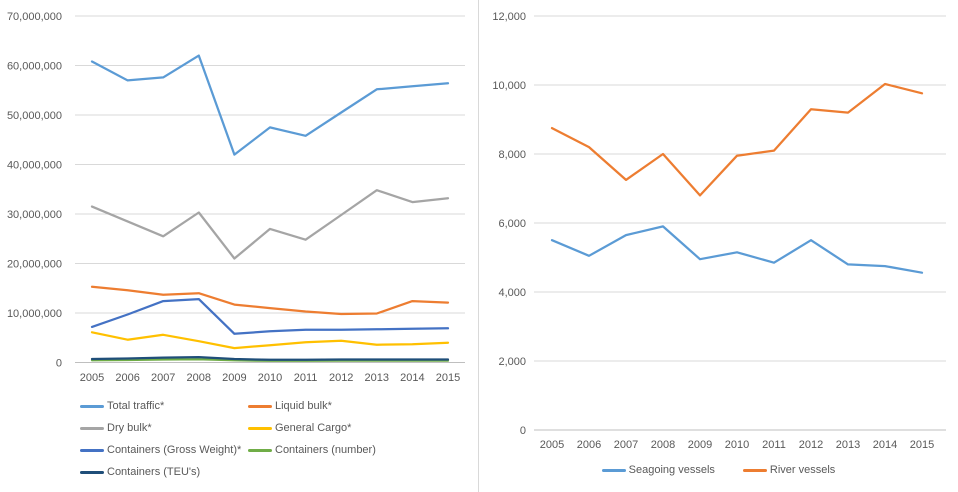  Describe the element at coordinates (270, 358) in the screenshot. I see `series-line-containers-teu-s` at that location.